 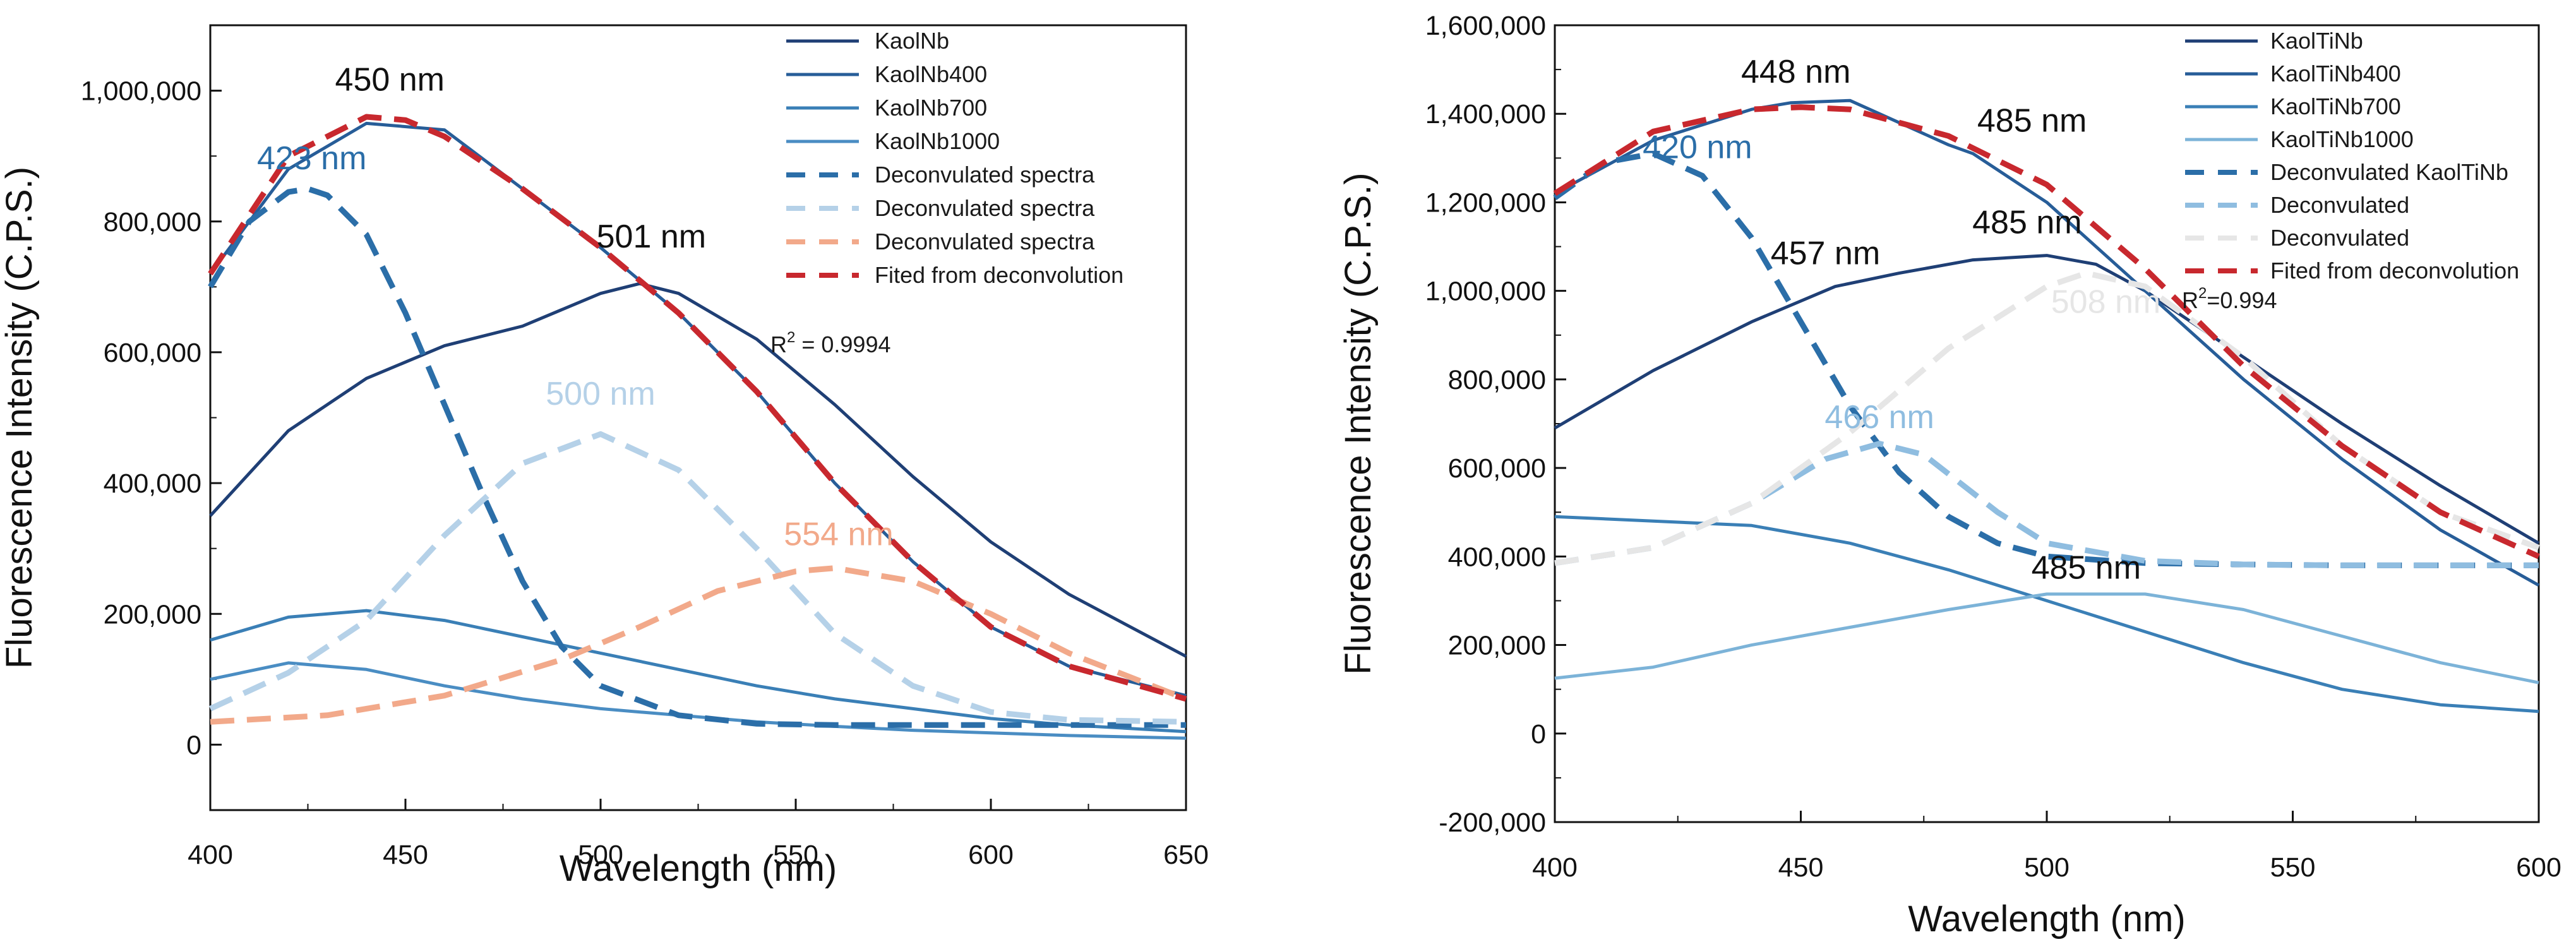 I want to click on peak-annotation: 450 nm, so click(x=390, y=80).